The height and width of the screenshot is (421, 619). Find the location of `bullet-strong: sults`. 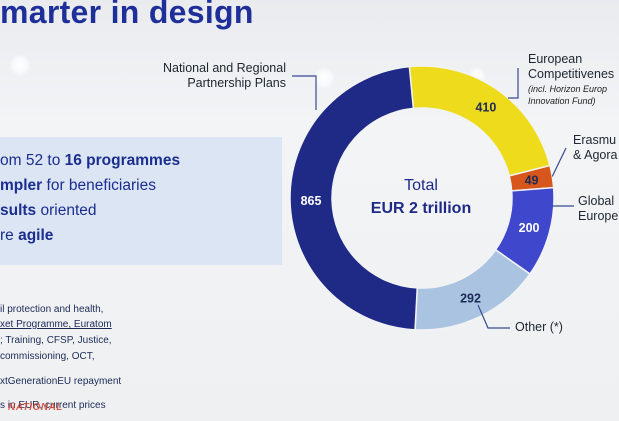

bullet-strong: sults is located at coordinates (18, 210).